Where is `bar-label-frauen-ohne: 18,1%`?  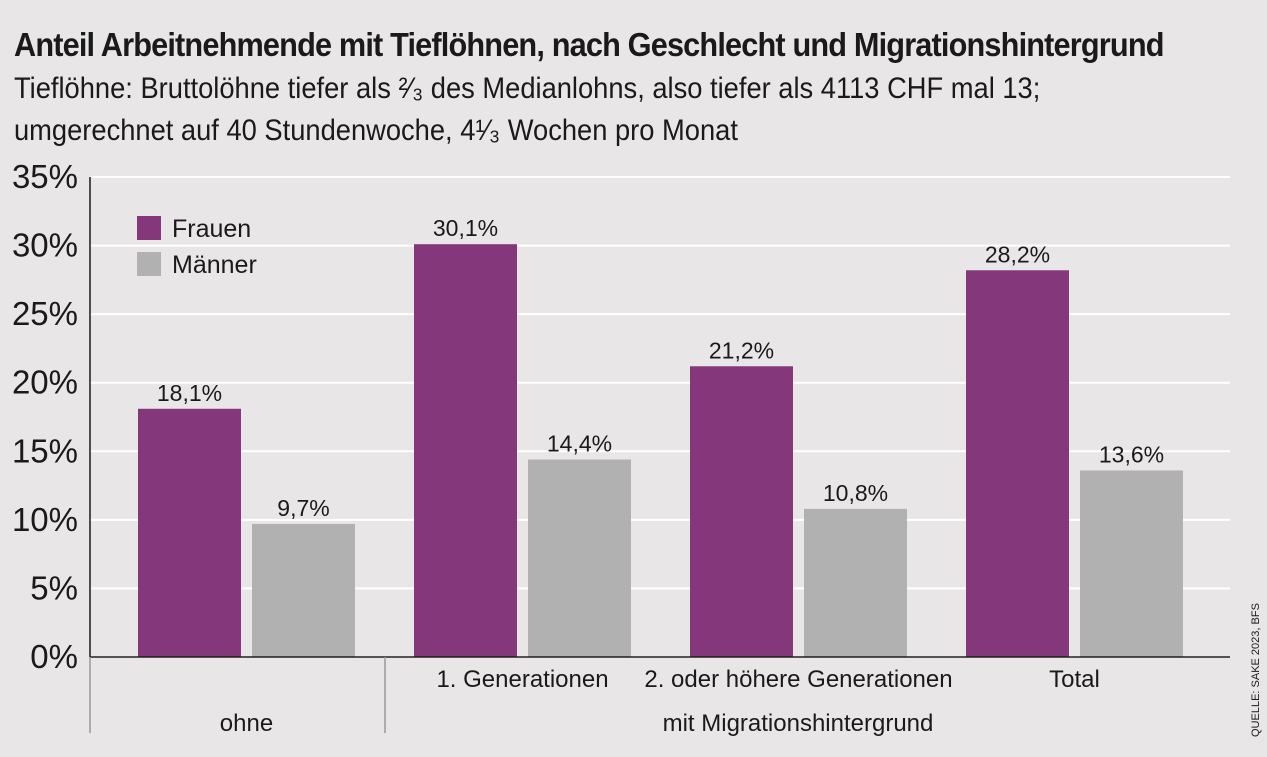
bar-label-frauen-ohne: 18,1% is located at coordinates (189, 393).